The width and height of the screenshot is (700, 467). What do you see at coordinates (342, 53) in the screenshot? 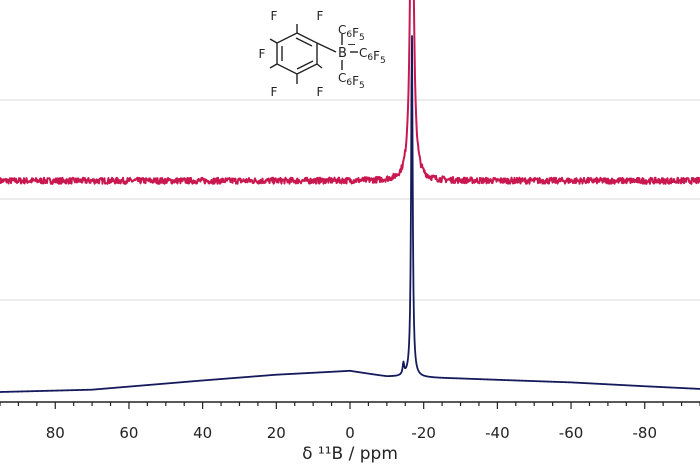
I see `boron-label: B` at bounding box center [342, 53].